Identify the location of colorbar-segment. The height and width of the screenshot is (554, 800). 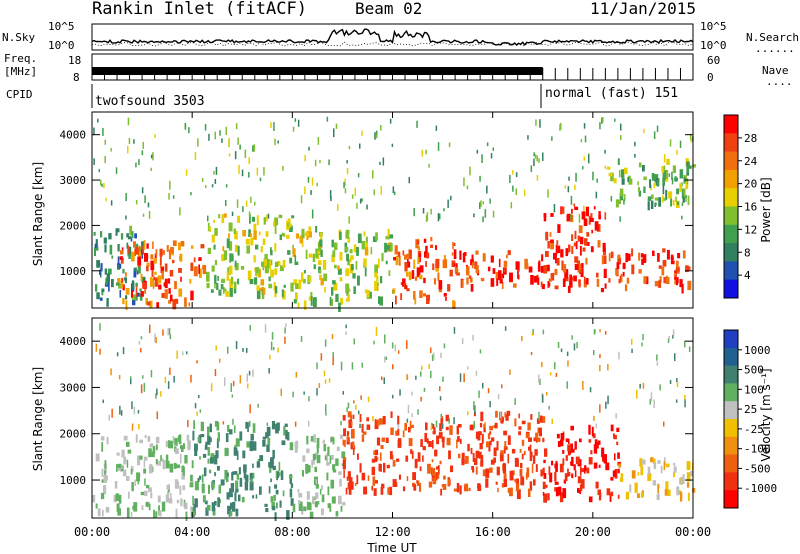
(731, 499).